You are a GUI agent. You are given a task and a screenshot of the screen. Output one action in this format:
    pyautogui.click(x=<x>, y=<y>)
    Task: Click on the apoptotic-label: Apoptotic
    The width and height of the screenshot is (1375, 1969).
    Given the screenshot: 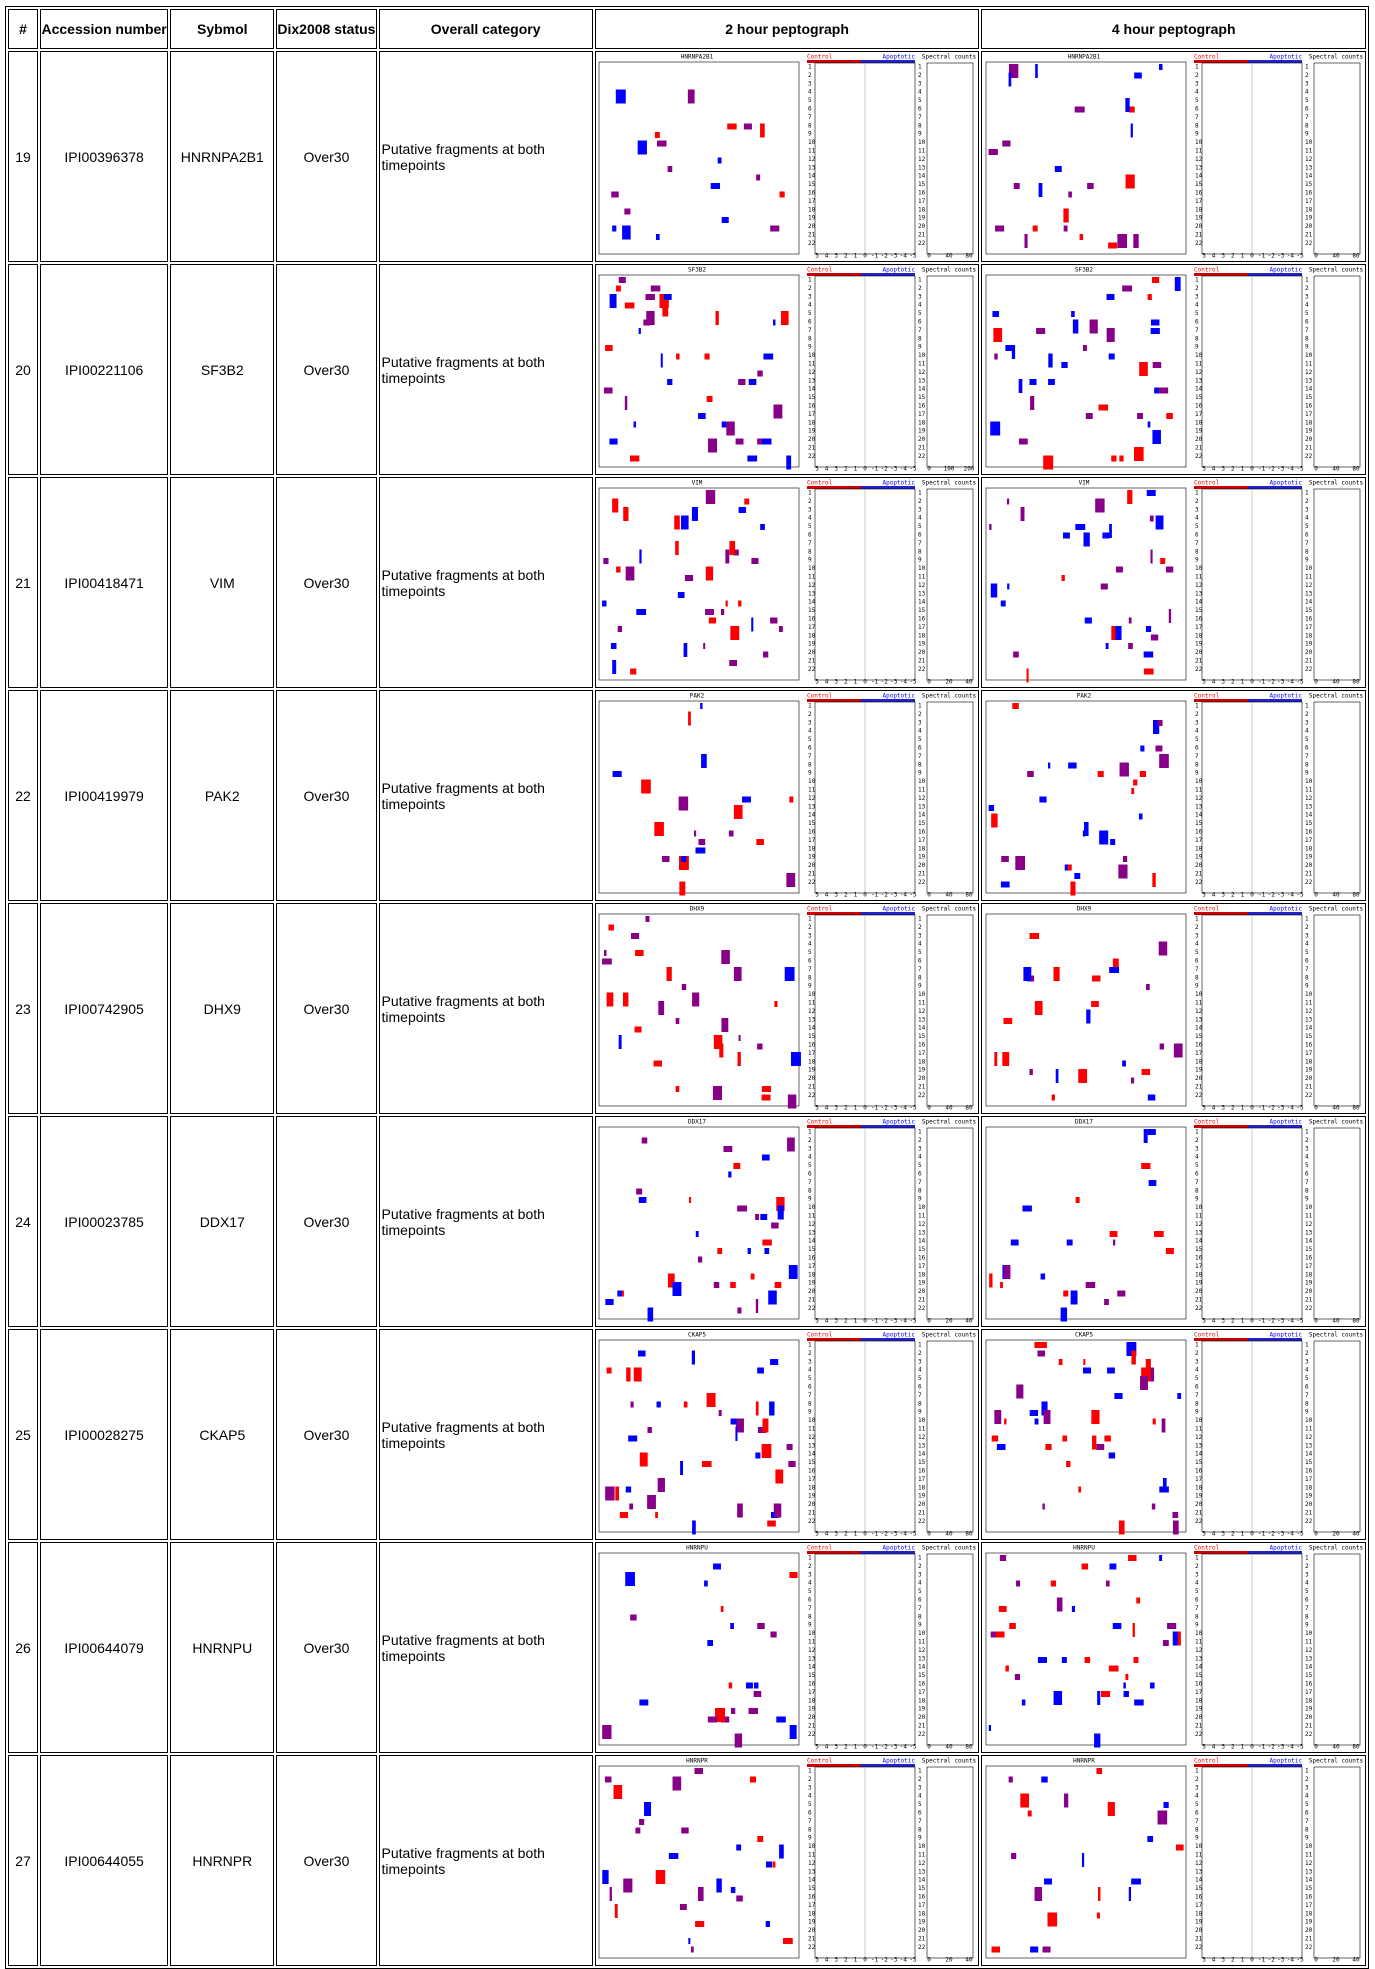 What is the action you would take?
    pyautogui.click(x=899, y=1548)
    